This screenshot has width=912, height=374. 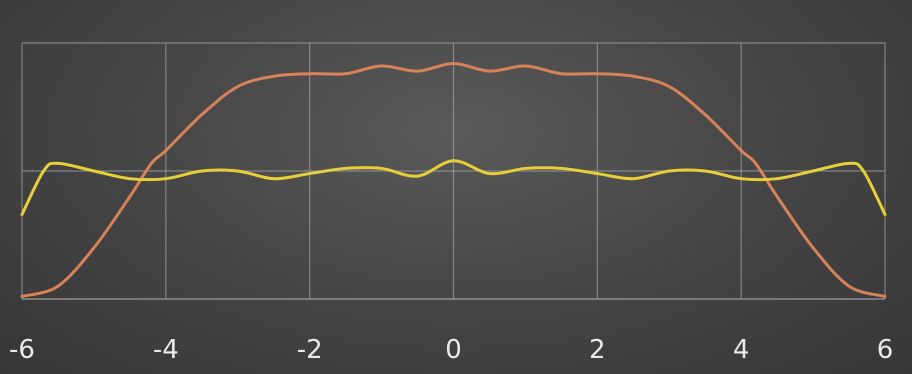 What do you see at coordinates (310, 350) in the screenshot?
I see `x-tick-label-2: -2` at bounding box center [310, 350].